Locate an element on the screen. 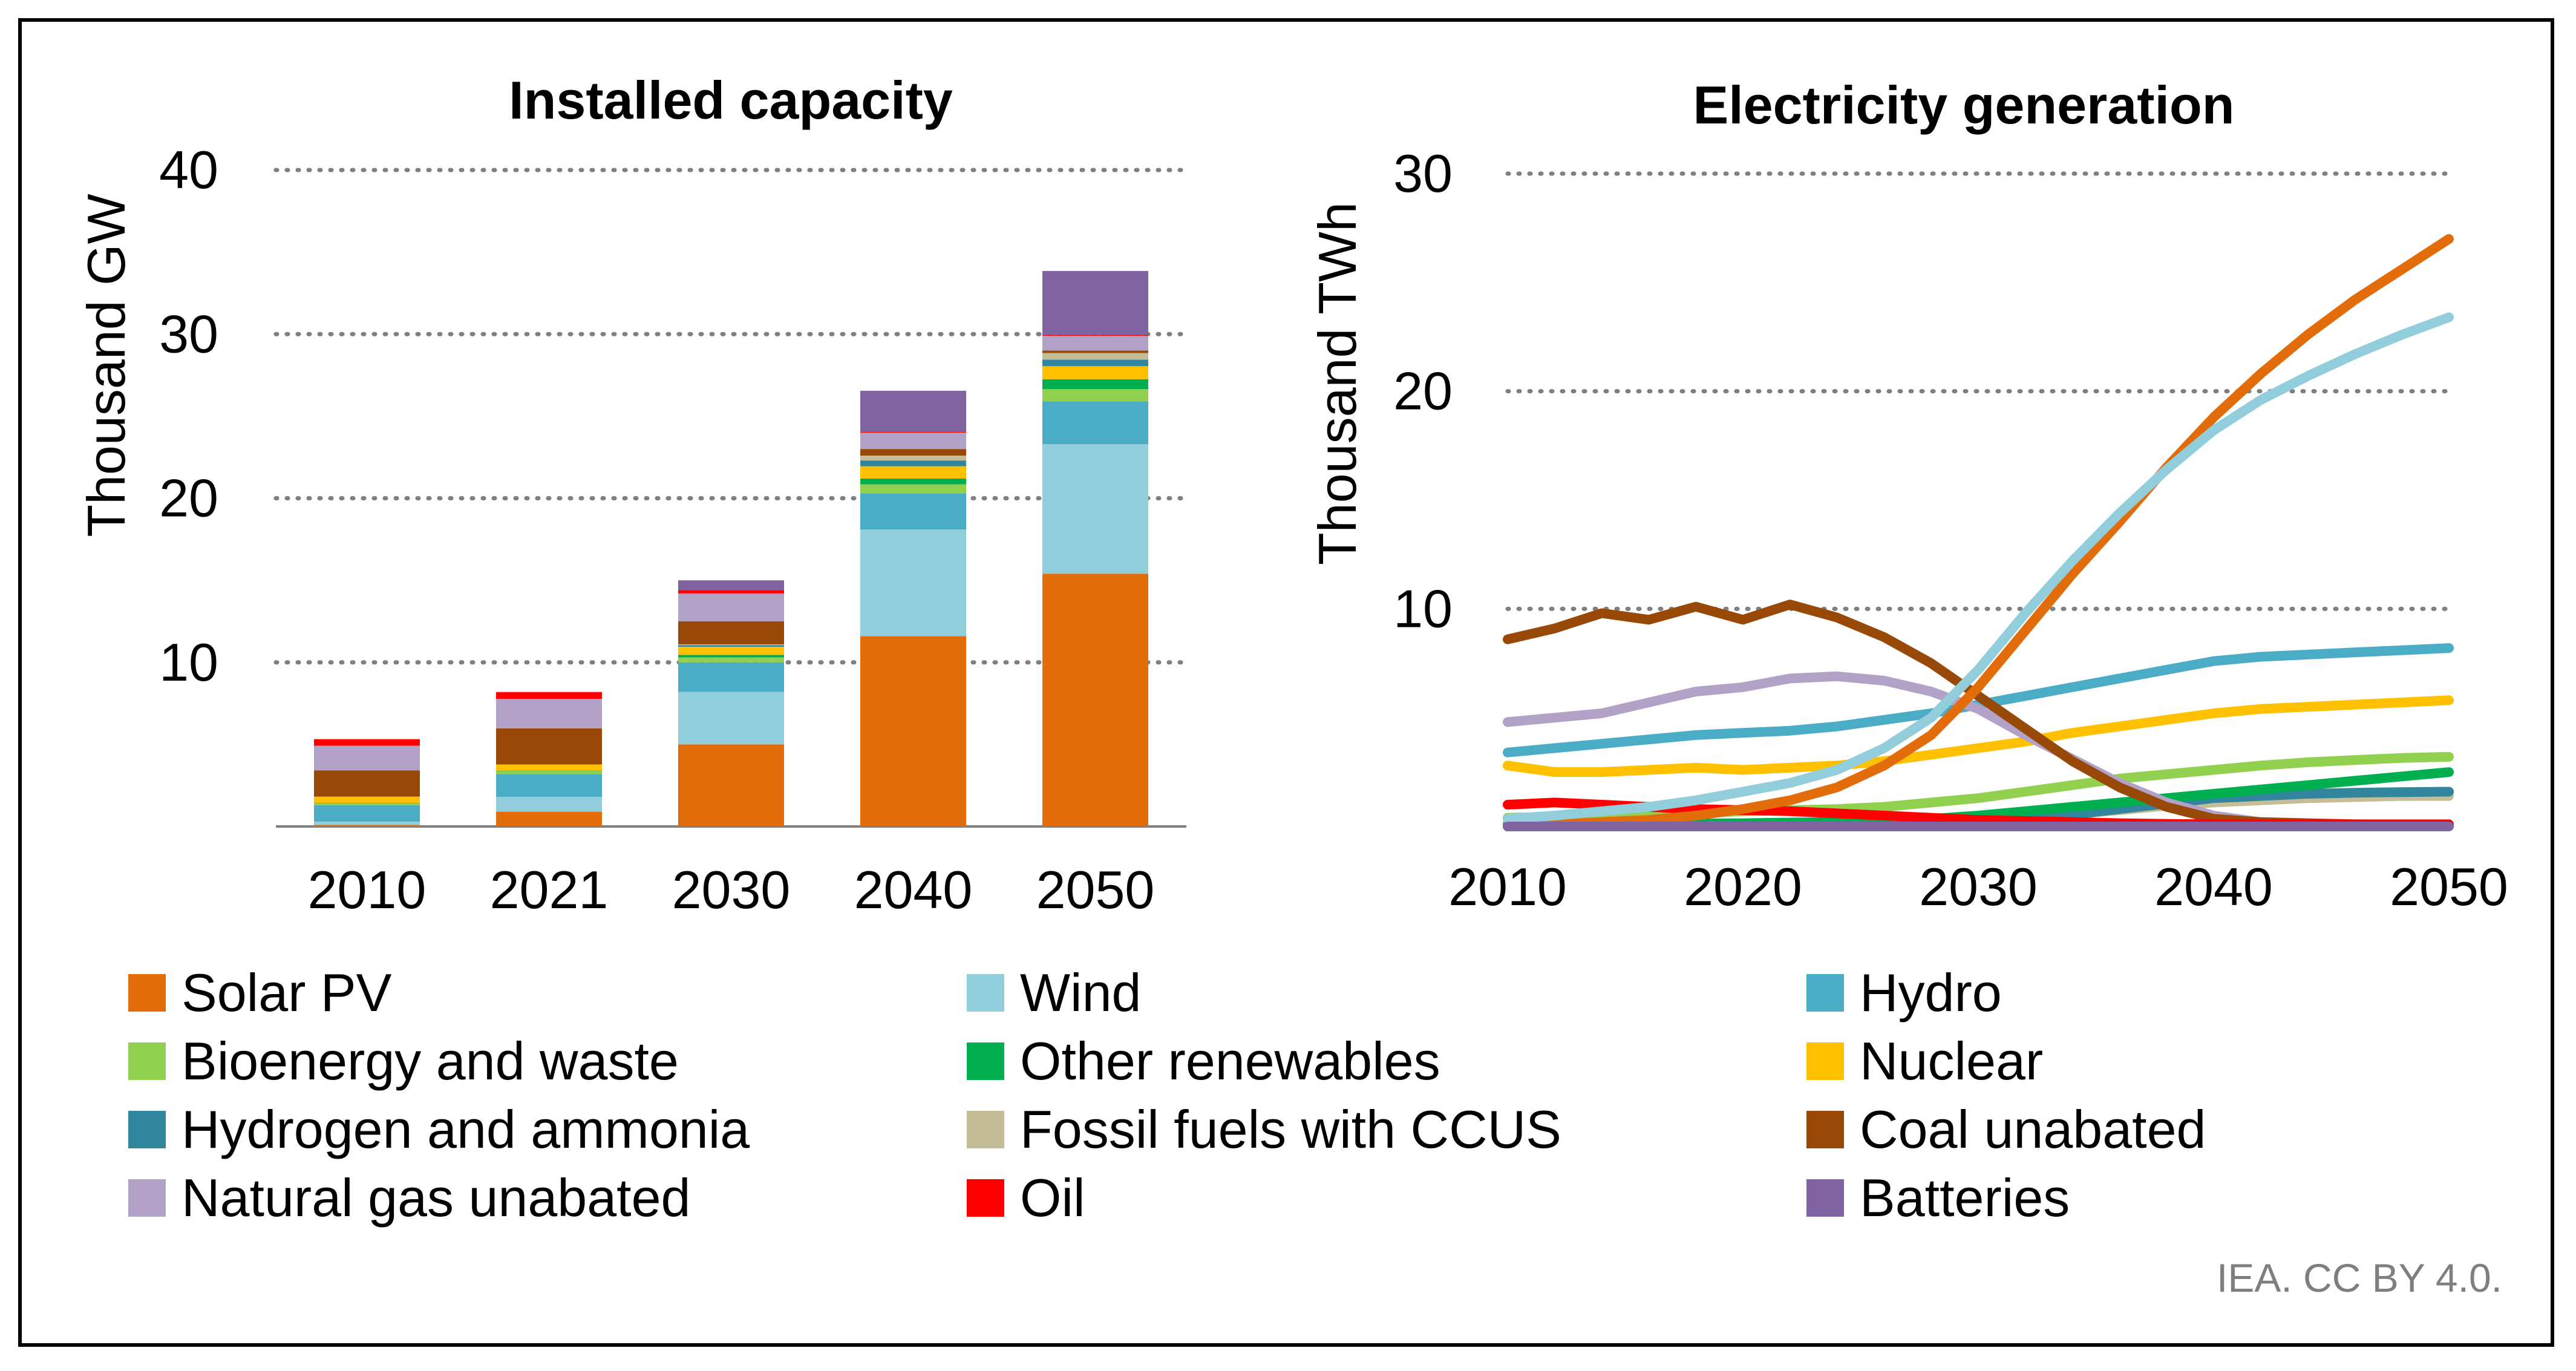 This screenshot has width=2576, height=1371. bar-wind-2010 is located at coordinates (367, 823).